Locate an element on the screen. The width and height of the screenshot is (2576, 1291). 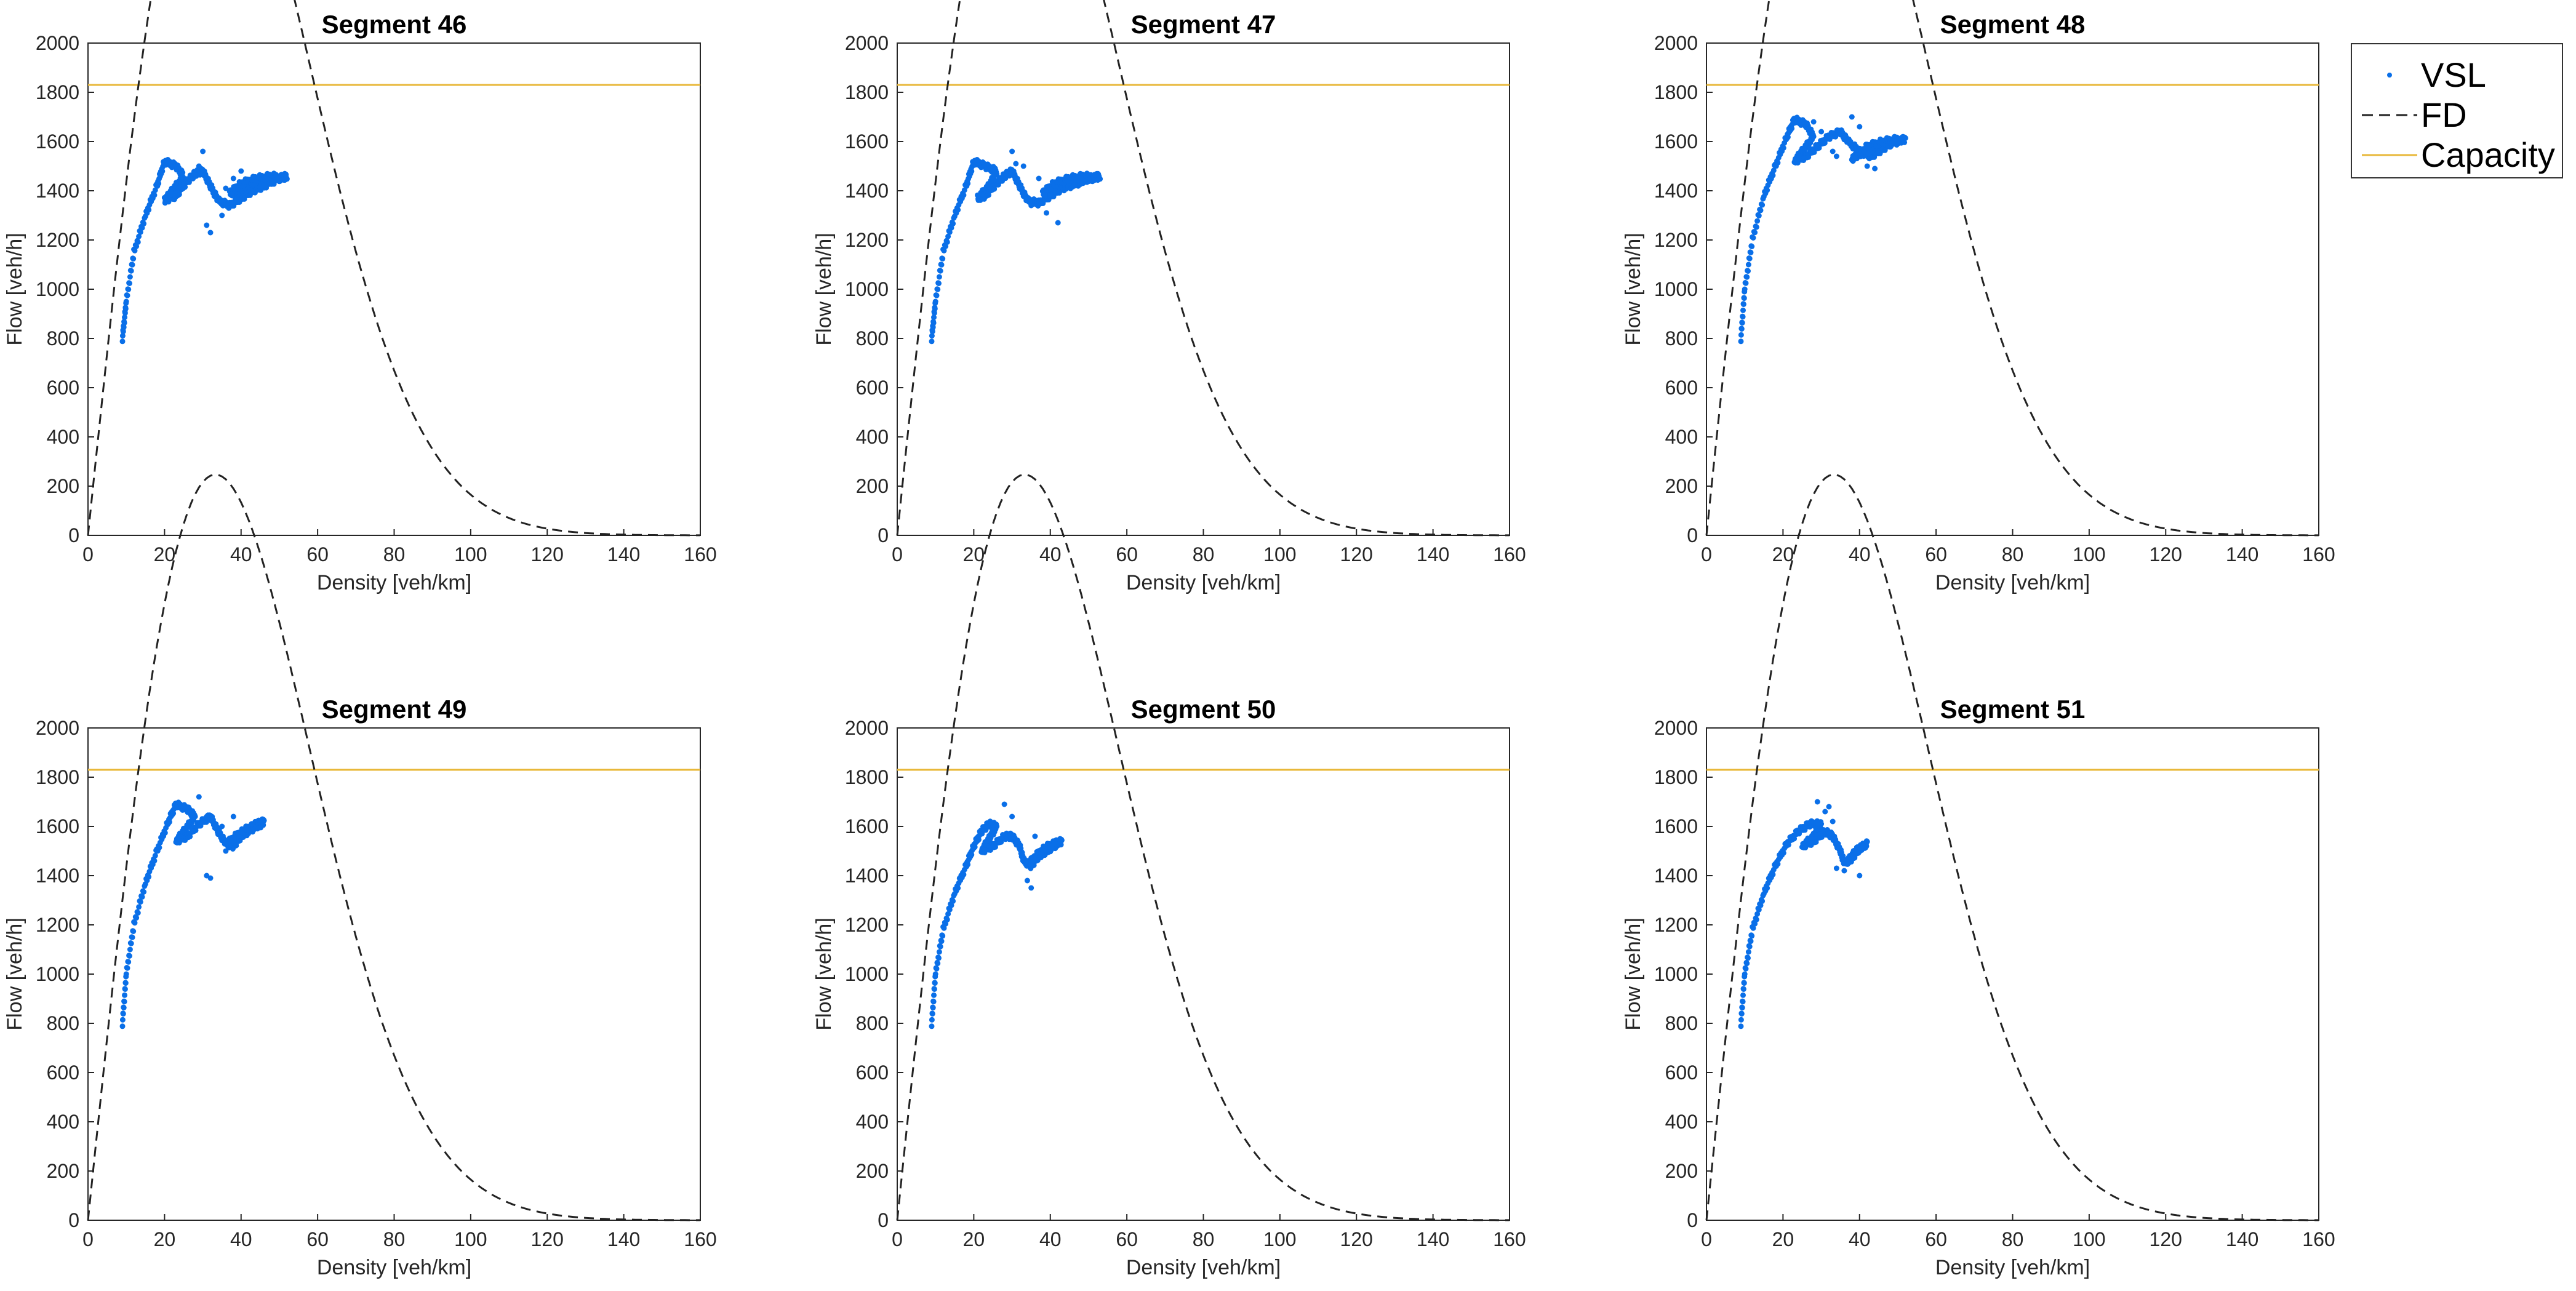
x-tick-label: 140 is located at coordinates (2242, 554).